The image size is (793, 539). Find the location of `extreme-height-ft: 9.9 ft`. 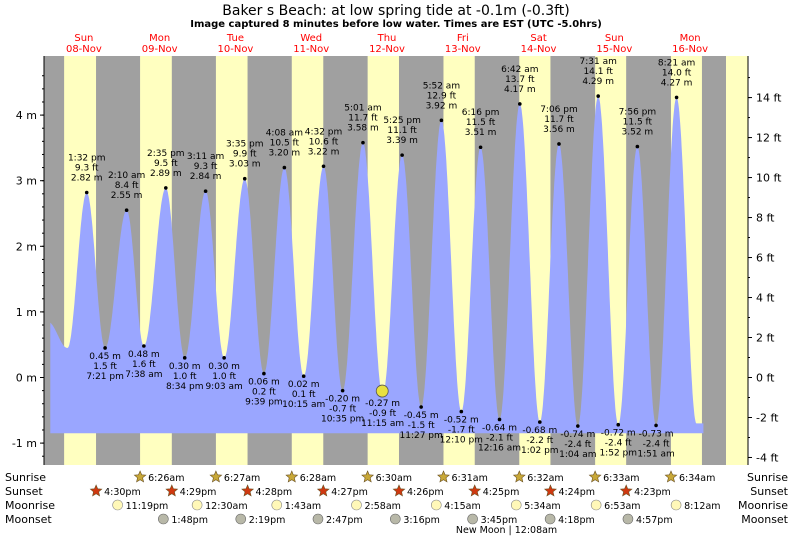

extreme-height-ft: 9.9 ft is located at coordinates (245, 155).